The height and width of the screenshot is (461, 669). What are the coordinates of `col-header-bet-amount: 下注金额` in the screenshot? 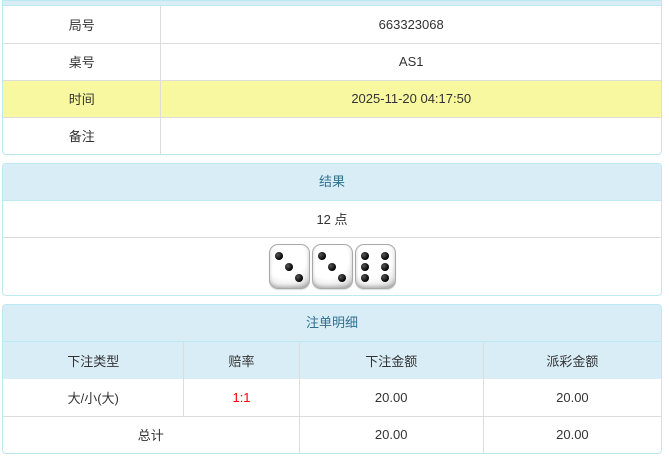 It's located at (391, 360).